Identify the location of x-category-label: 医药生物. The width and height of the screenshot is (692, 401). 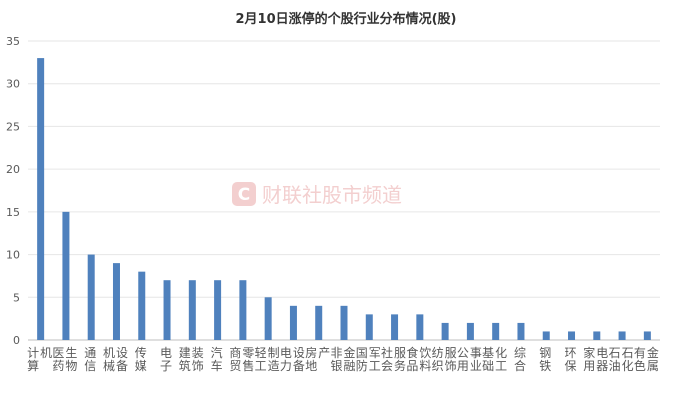
(64, 359).